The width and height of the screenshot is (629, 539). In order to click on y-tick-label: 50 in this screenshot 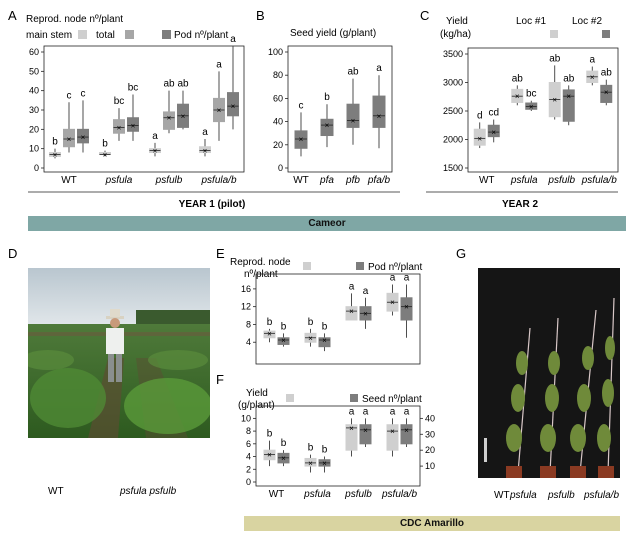, I will do `click(34, 71)`.